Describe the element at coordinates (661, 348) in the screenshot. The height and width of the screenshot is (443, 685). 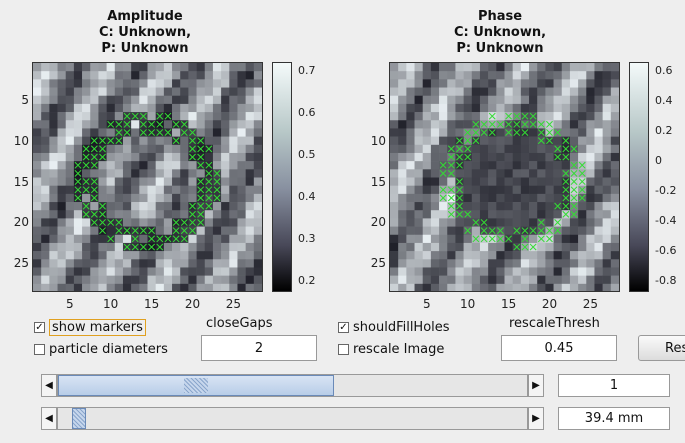
I see `reset-button: Reset` at that location.